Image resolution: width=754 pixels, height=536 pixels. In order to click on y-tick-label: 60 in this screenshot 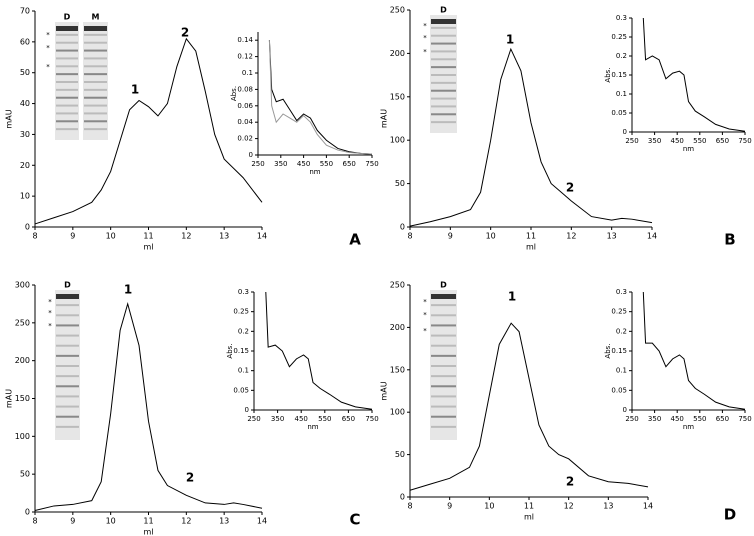, I will do `click(25, 41)`.